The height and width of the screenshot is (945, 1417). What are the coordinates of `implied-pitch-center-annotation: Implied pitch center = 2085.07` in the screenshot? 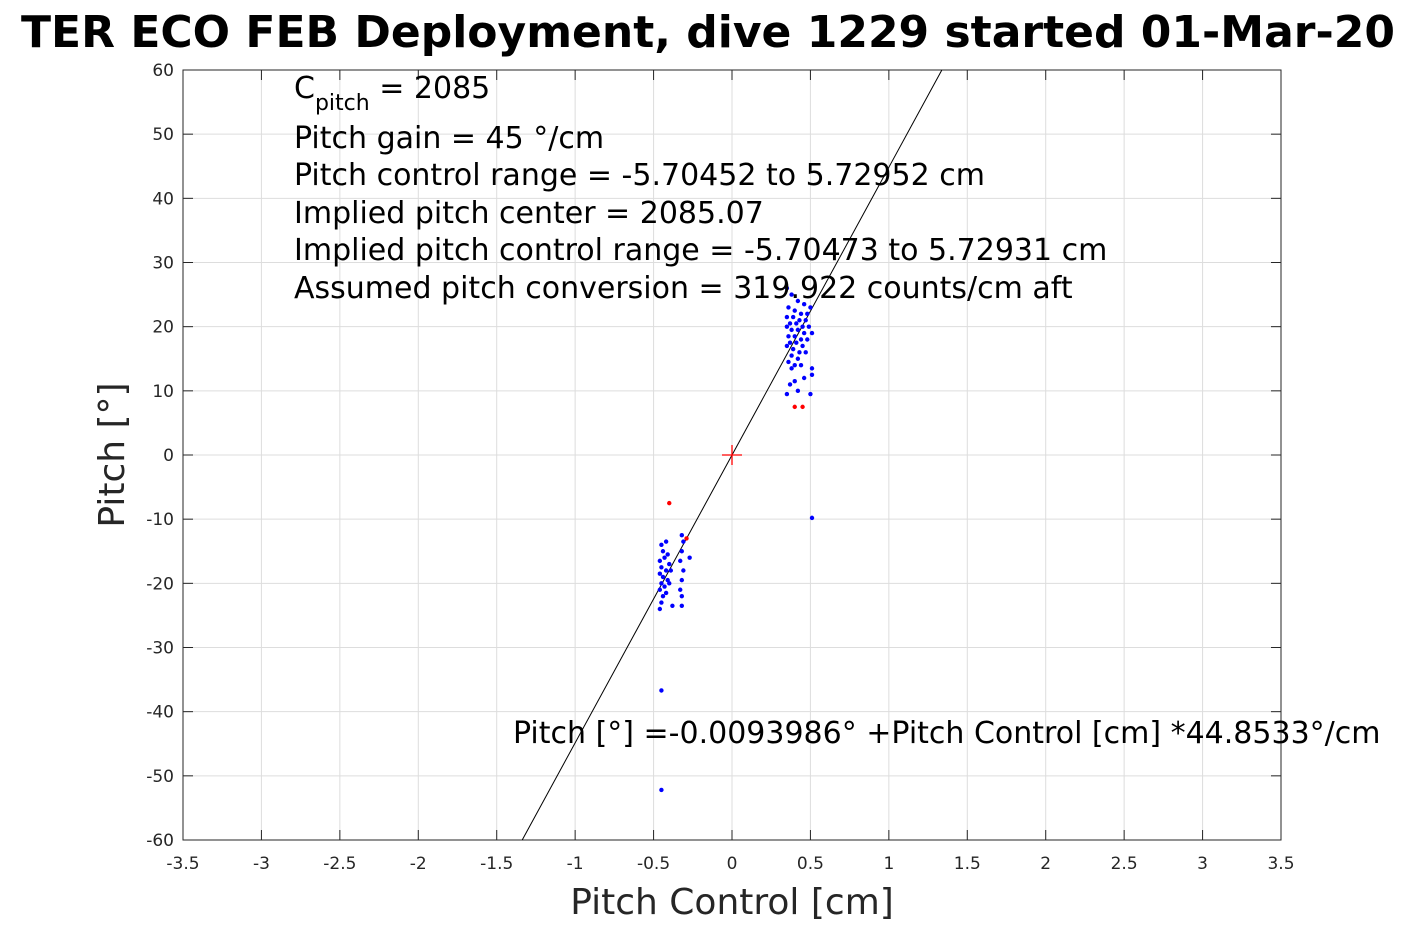 It's located at (529, 213).